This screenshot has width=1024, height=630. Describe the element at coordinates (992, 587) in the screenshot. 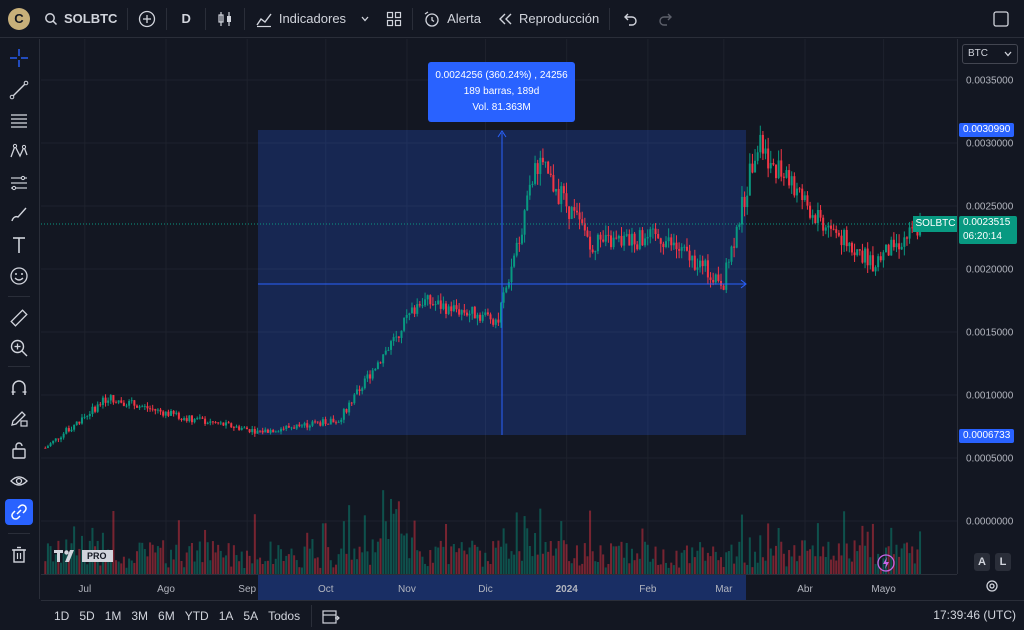

I see `axis-settings-button` at that location.